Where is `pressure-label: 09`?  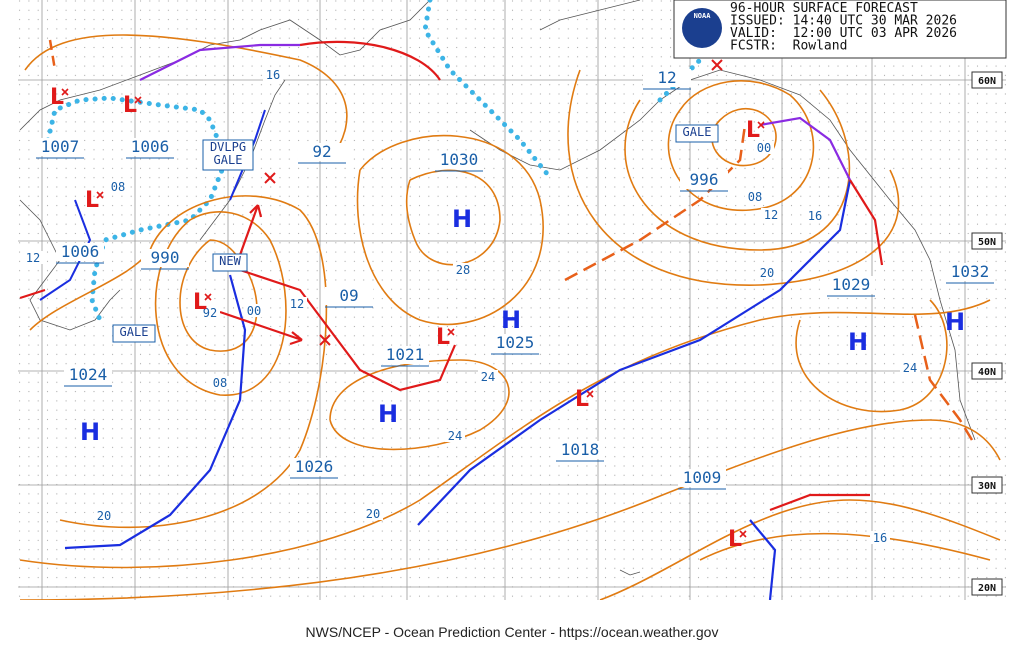 pressure-label: 09 is located at coordinates (348, 295).